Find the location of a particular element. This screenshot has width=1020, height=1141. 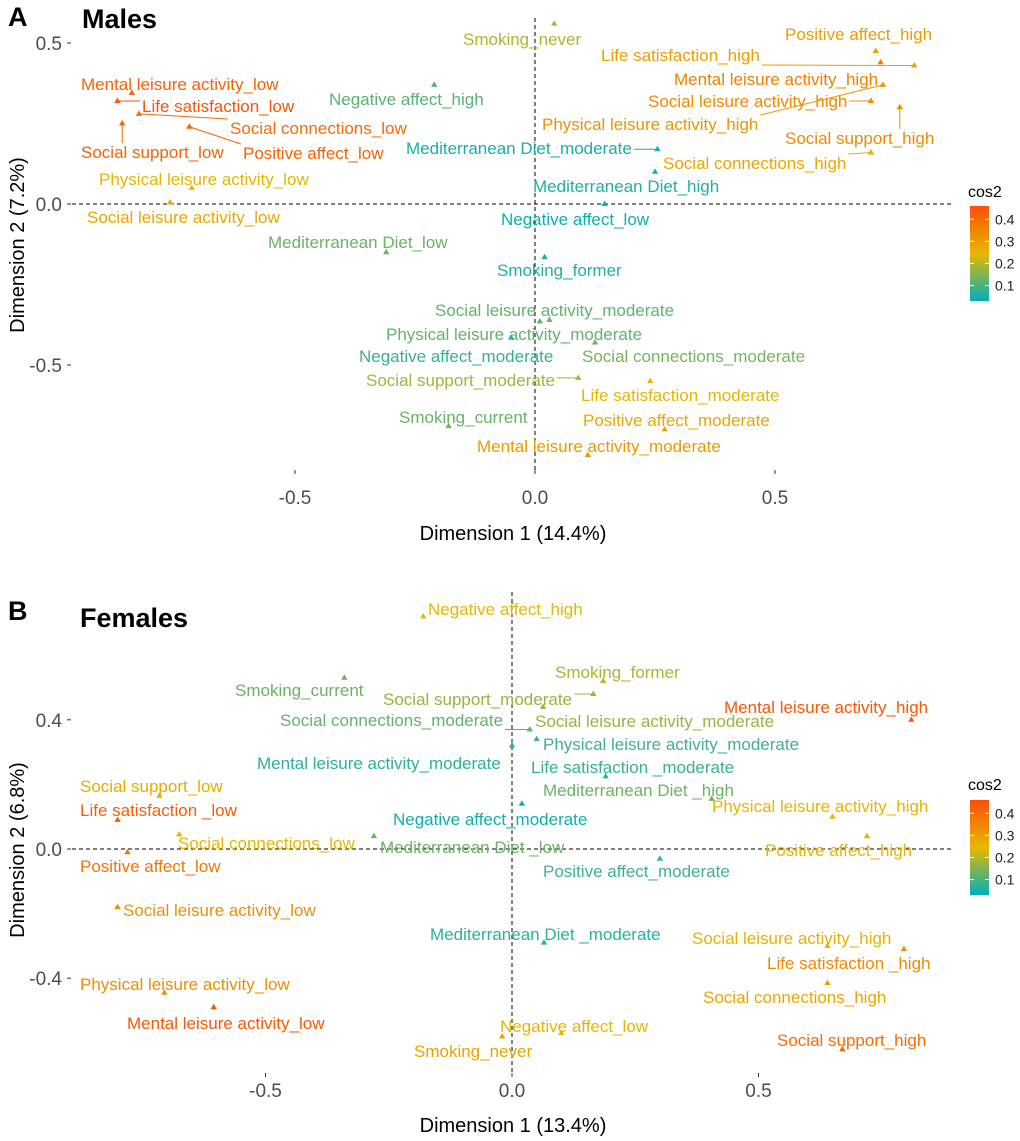

category-point-group: Life satisfaction _low is located at coordinates (159, 811).